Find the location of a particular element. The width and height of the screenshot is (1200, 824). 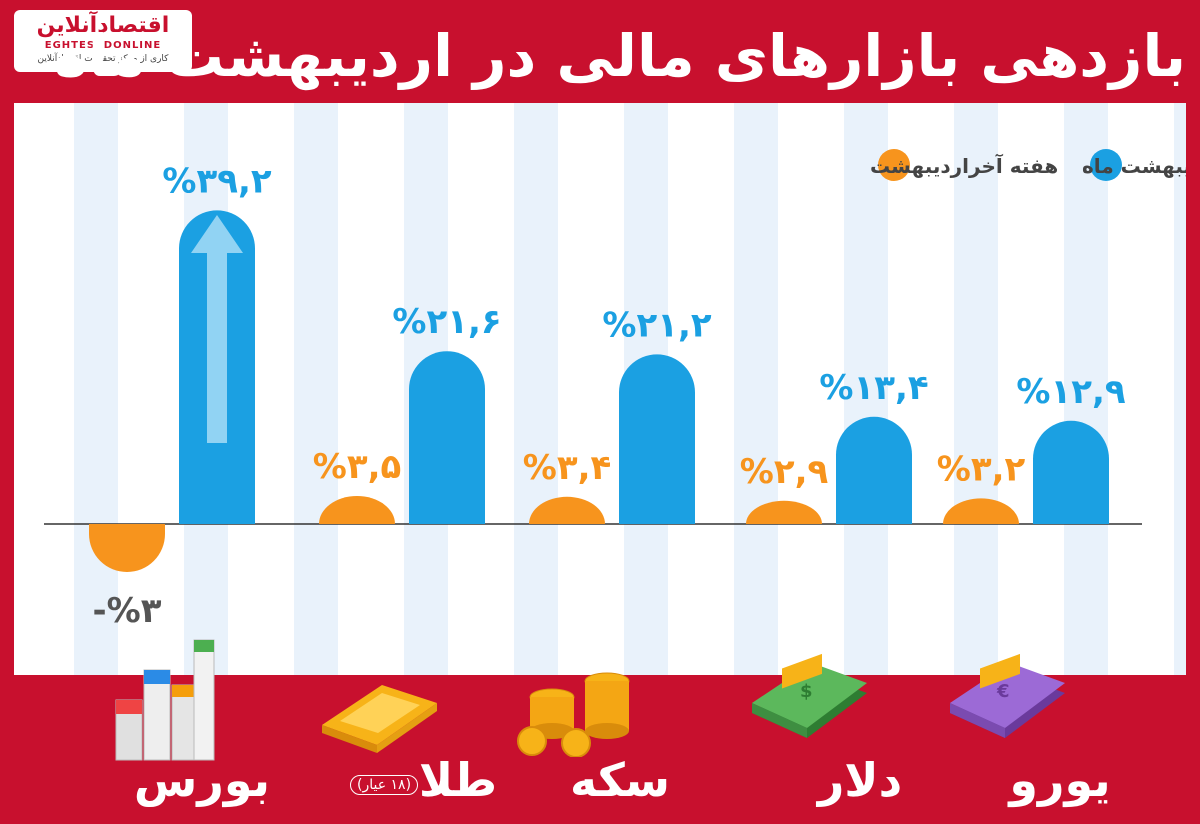

monthly-value-label: %۱۲,۹ is located at coordinates (1070, 392).